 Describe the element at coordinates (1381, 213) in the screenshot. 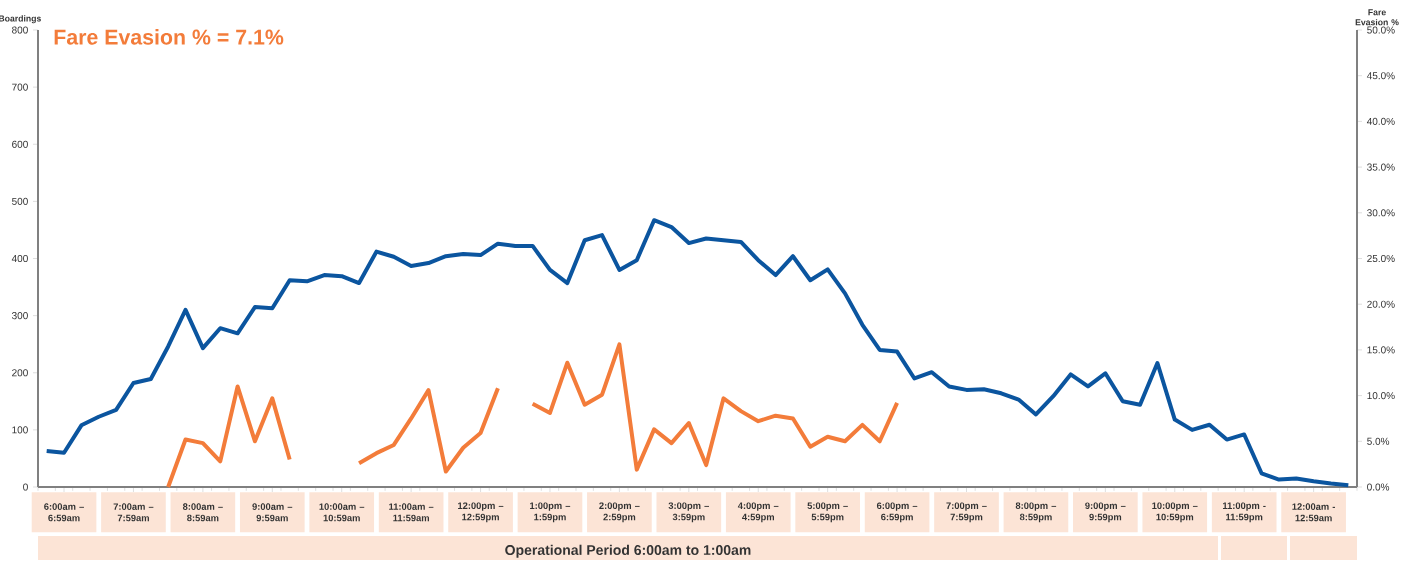

I see `y2-tick-label: 30.0%` at that location.